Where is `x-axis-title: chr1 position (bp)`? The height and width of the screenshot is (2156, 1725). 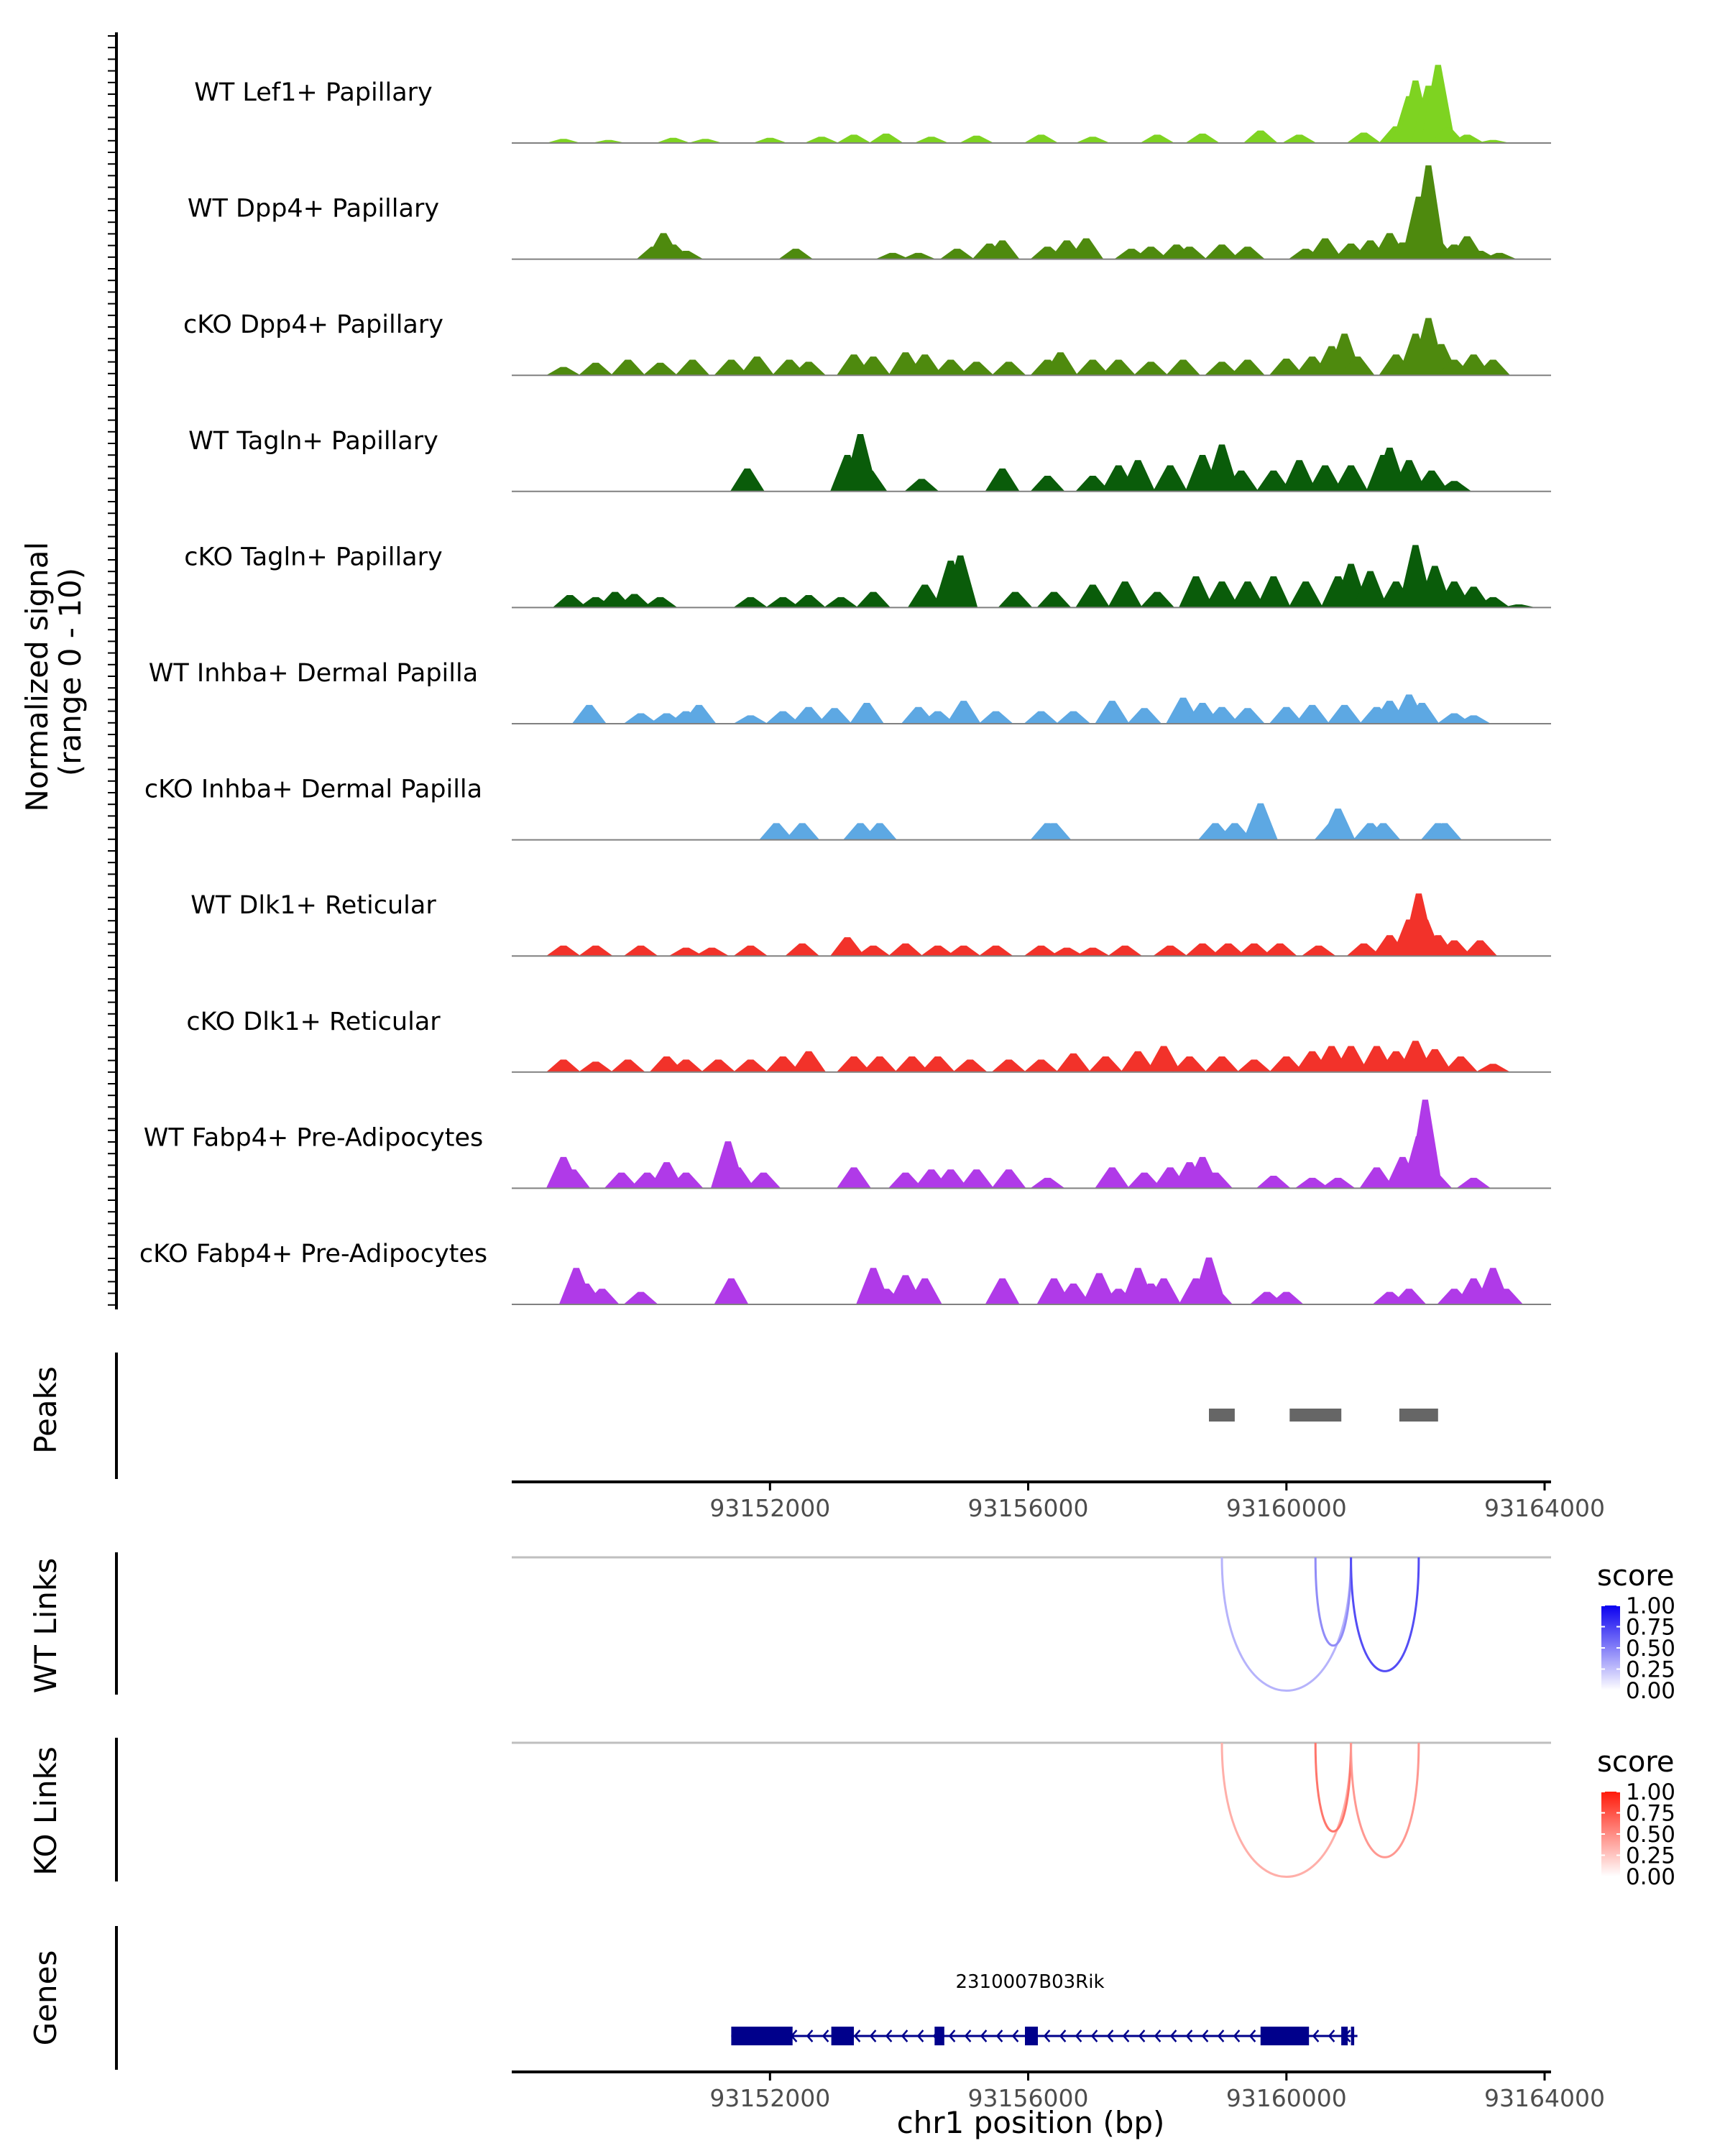
x-axis-title: chr1 position (bp) is located at coordinates (1031, 2122).